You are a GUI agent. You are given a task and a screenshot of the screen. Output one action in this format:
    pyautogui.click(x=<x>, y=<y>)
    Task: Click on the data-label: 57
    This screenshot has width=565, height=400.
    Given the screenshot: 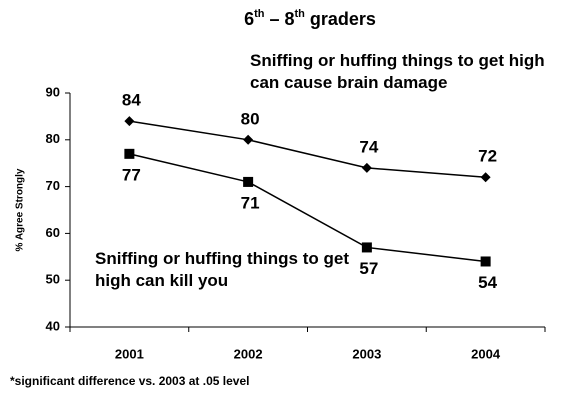 What is the action you would take?
    pyautogui.click(x=368, y=268)
    